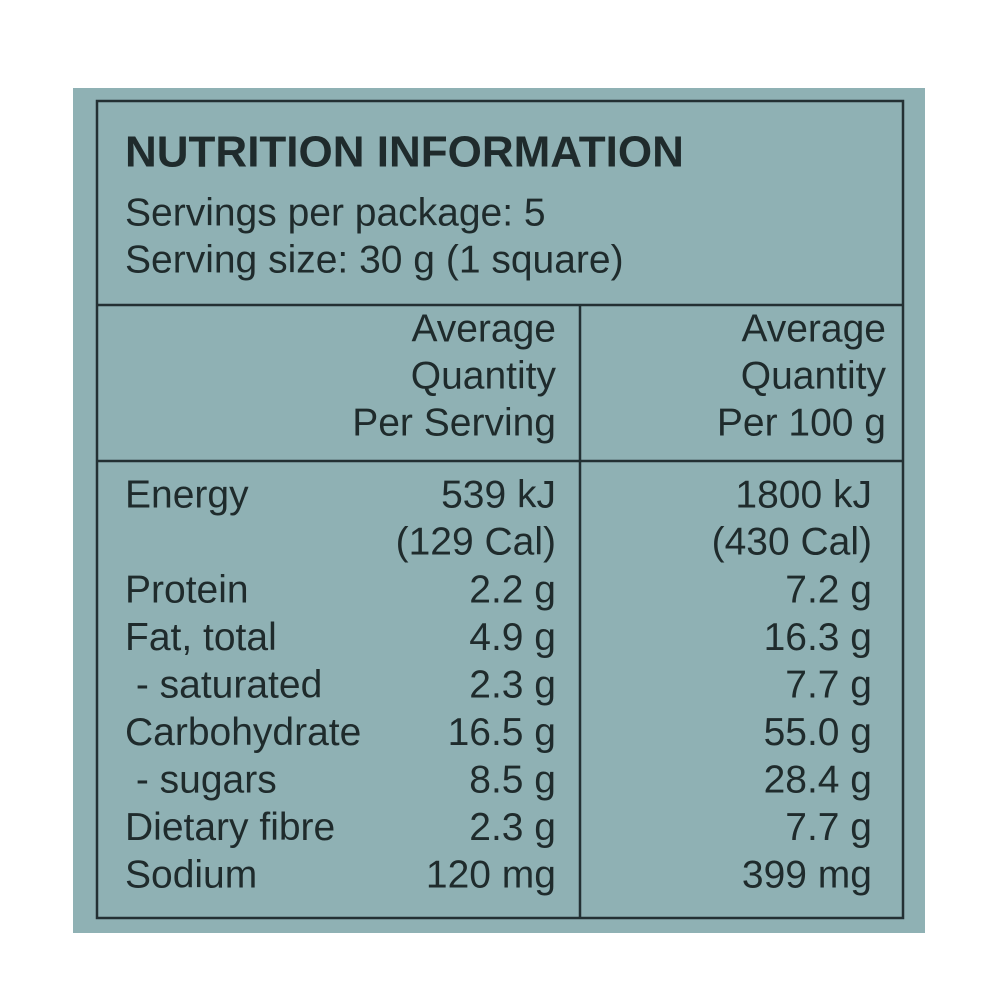  Describe the element at coordinates (512, 779) in the screenshot. I see `nutrient-value: 8.5 g` at that location.